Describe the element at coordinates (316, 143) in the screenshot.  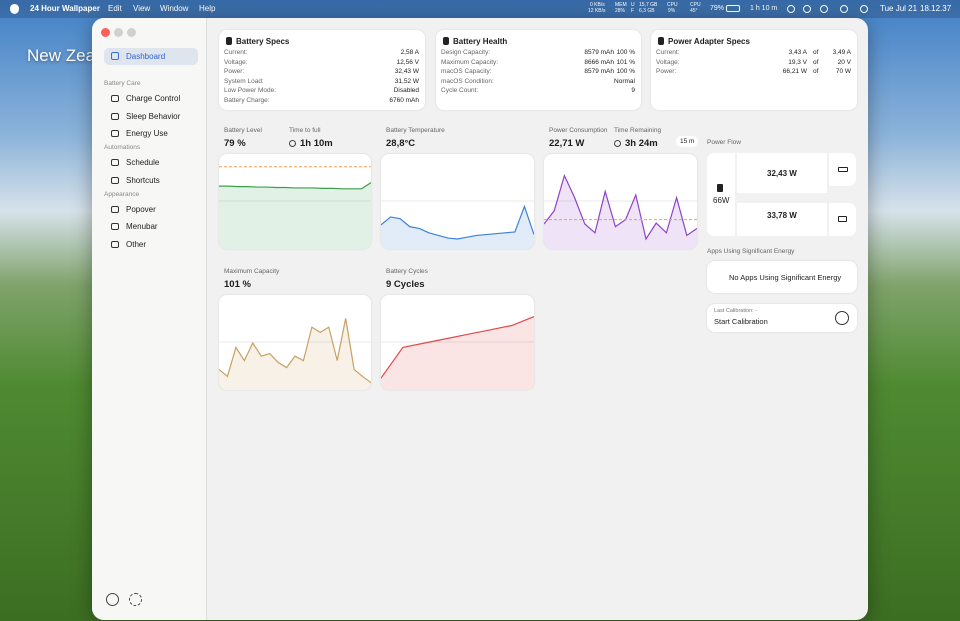
I see `metric-value: 1h 10m` at that location.